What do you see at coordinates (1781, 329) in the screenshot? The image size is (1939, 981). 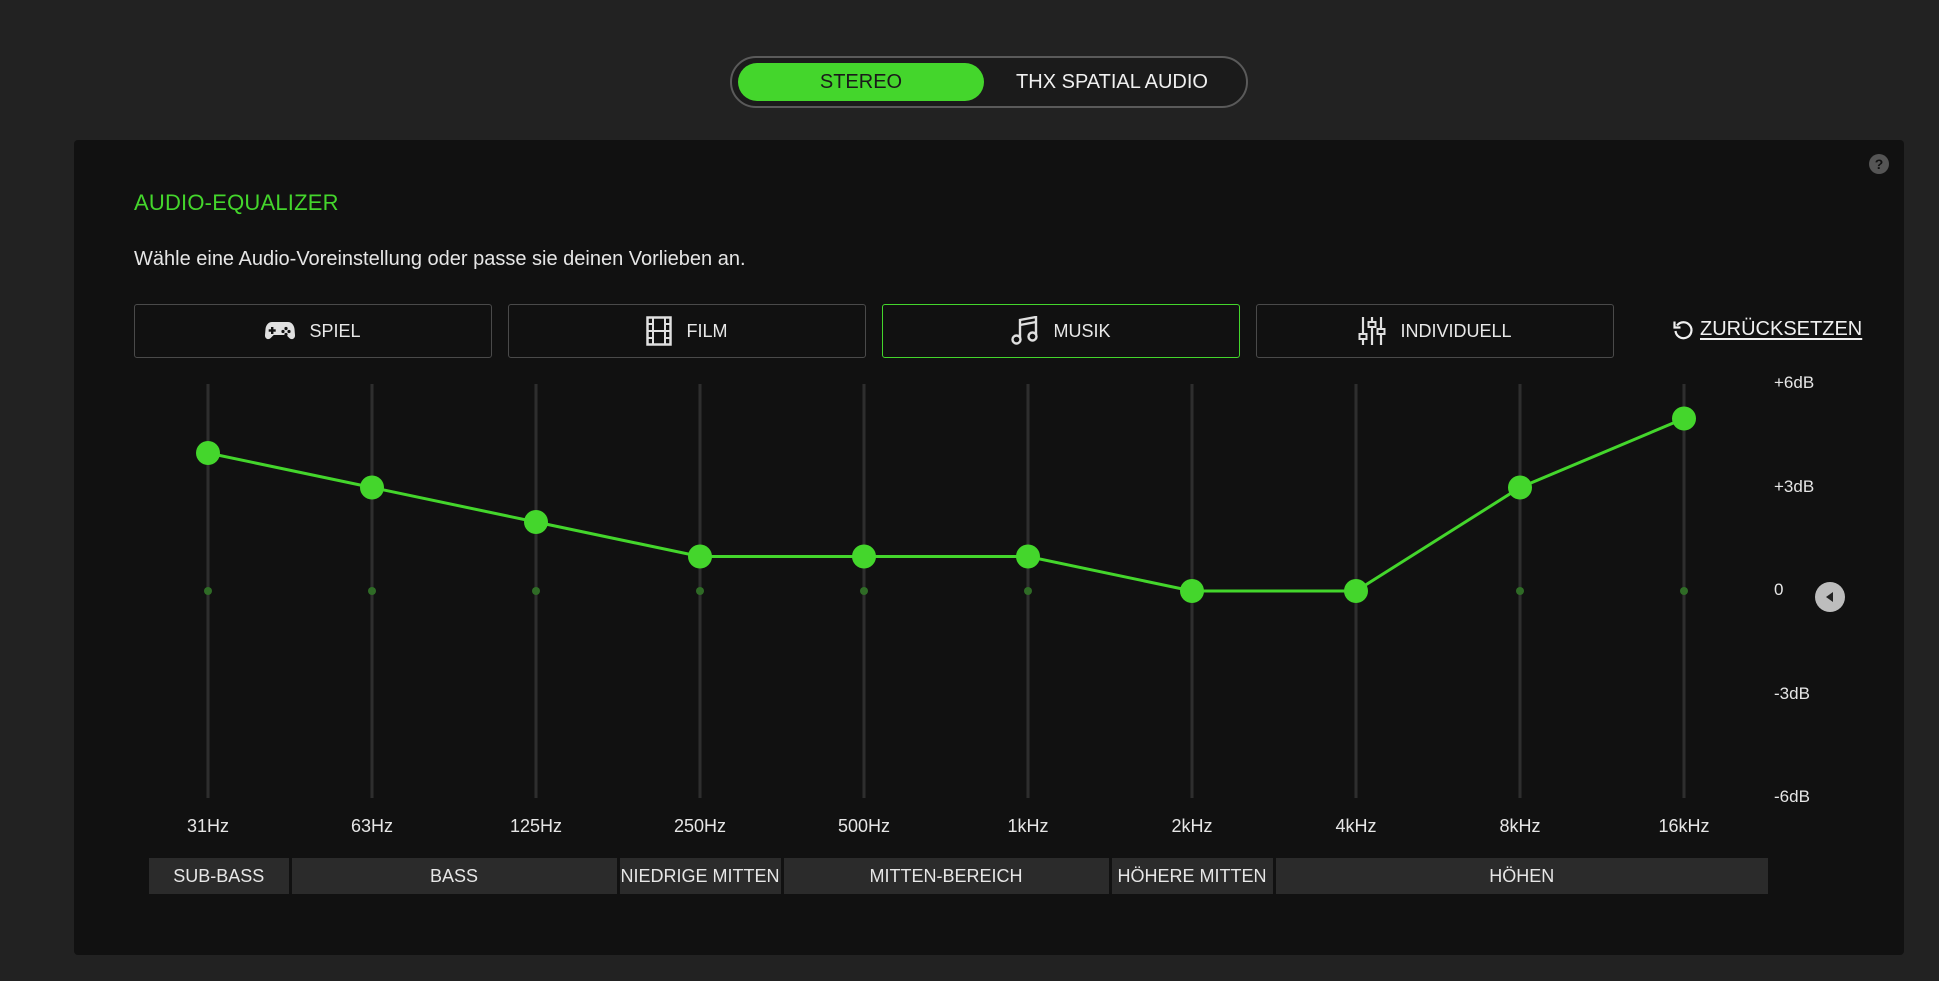 I see `reset-label: ZURÜCKSETZEN` at bounding box center [1781, 329].